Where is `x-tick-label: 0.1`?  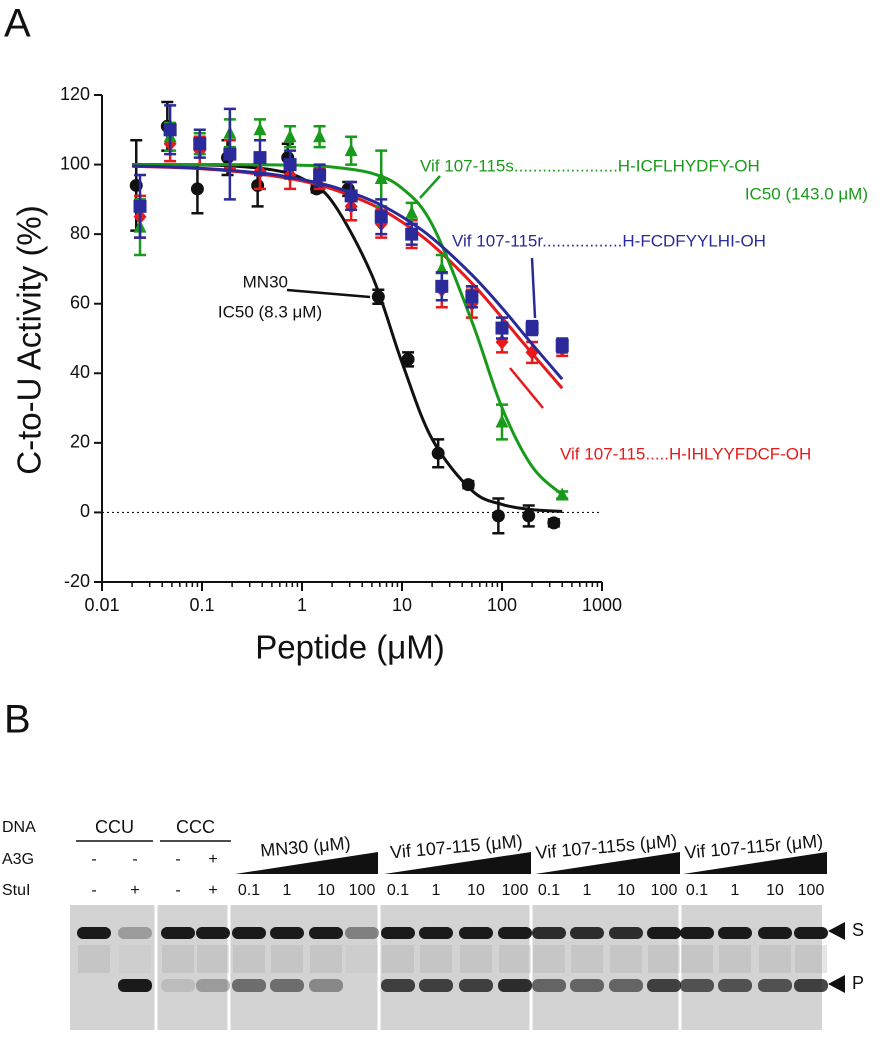
x-tick-label: 0.1 is located at coordinates (201, 605).